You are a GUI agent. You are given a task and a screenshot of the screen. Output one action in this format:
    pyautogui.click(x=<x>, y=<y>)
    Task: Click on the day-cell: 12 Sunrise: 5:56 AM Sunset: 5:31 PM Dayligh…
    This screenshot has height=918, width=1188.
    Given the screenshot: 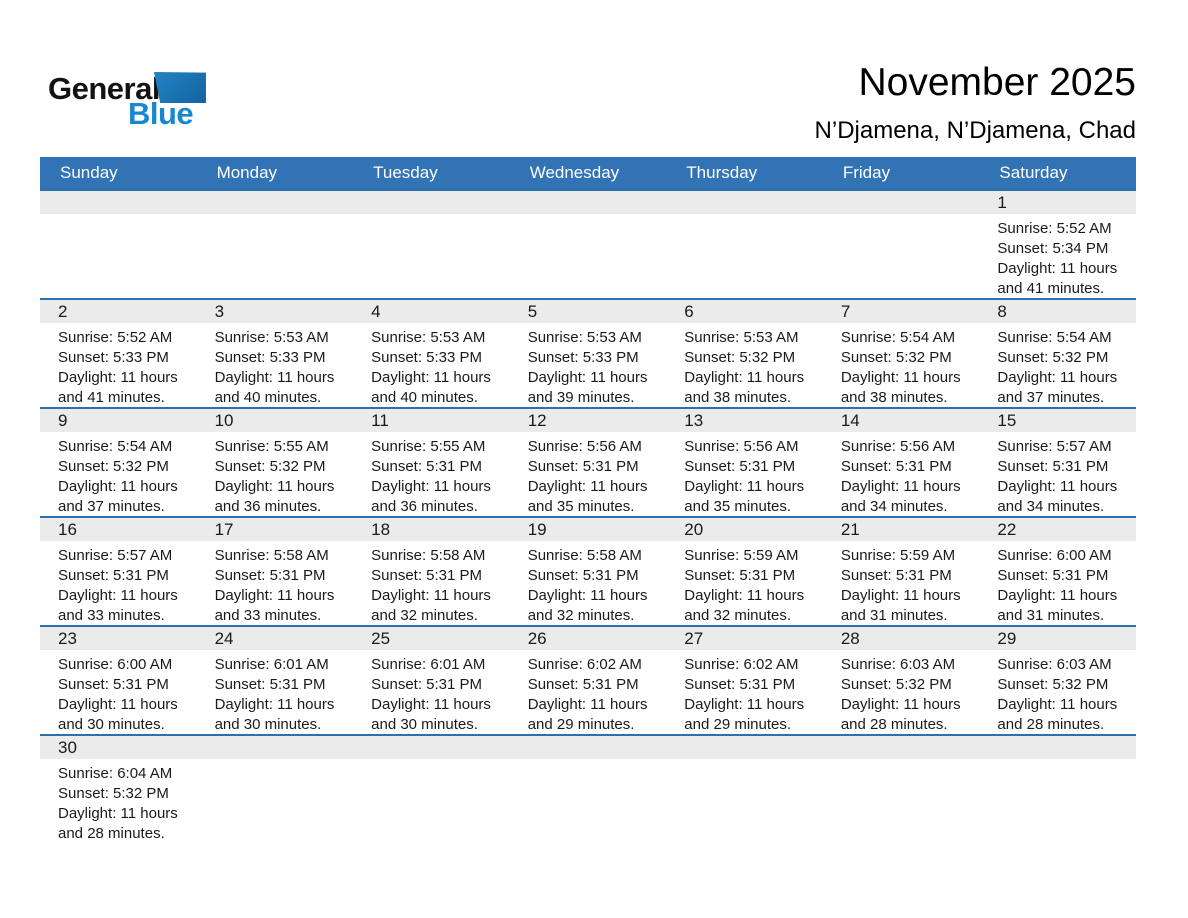 What is the action you would take?
    pyautogui.click(x=588, y=462)
    